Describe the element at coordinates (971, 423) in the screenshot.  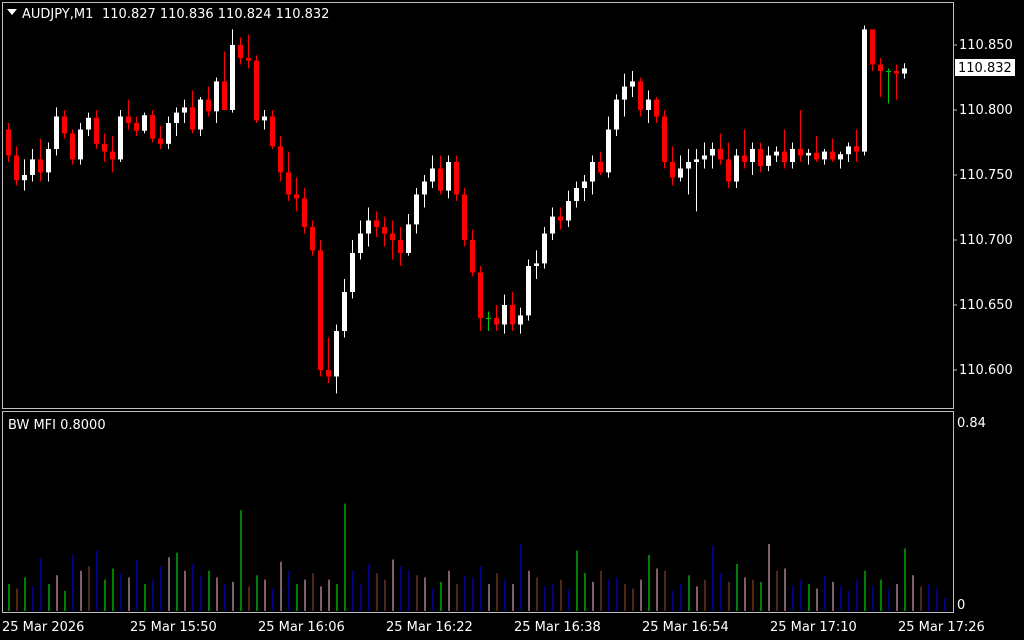
I see `mfi-max-label: 0.84` at that location.